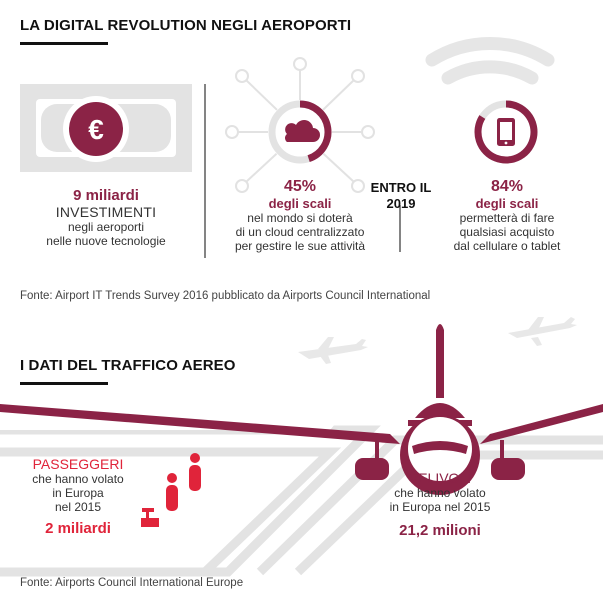 The image size is (603, 603). Describe the element at coordinates (440, 478) in the screenshot. I see `aircraft-label: VELIVOLI` at that location.